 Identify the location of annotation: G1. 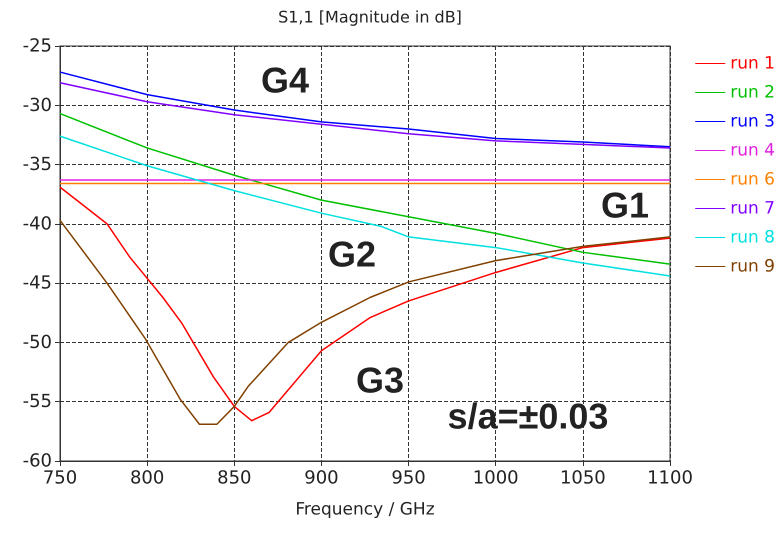
(625, 205).